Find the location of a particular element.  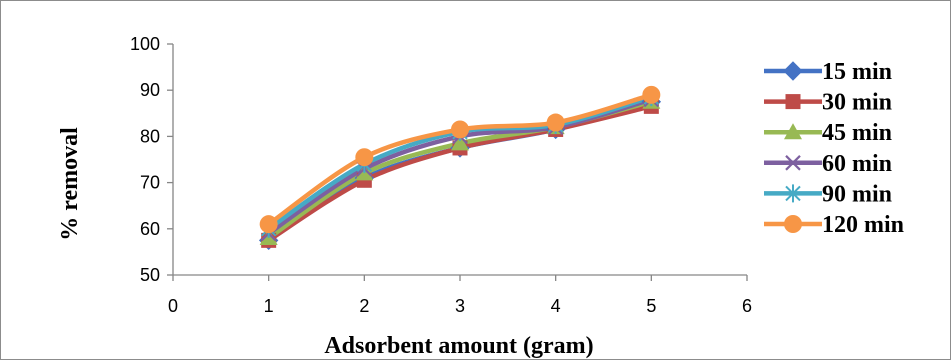

legend-item-120-min: 120 min is located at coordinates (834, 225).